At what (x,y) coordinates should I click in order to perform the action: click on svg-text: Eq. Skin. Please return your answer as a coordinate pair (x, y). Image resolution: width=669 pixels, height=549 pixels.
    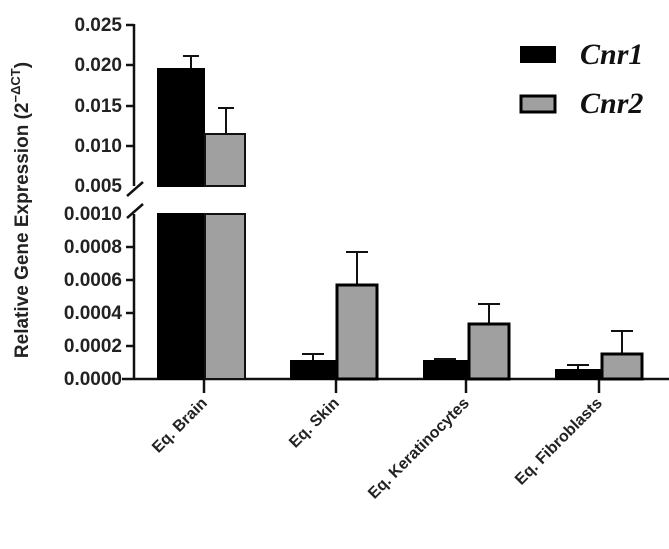
    Looking at the image, I should click on (314, 423).